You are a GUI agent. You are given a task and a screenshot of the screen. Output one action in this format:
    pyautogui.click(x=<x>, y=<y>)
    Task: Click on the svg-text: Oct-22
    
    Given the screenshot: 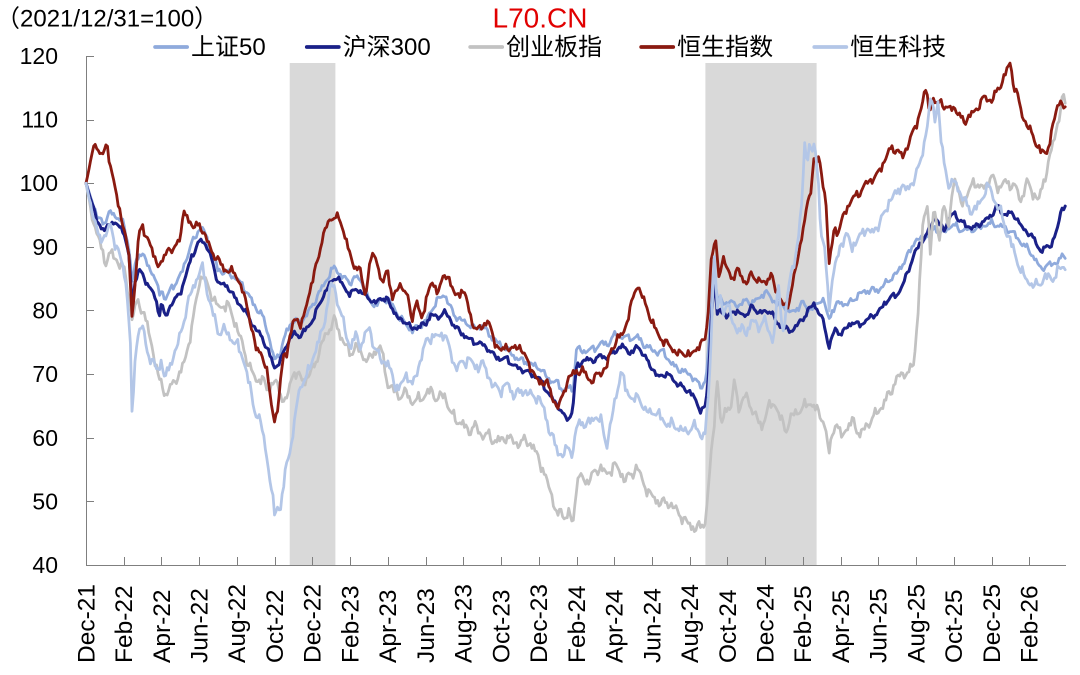 What is the action you would take?
    pyautogui.click(x=275, y=626)
    